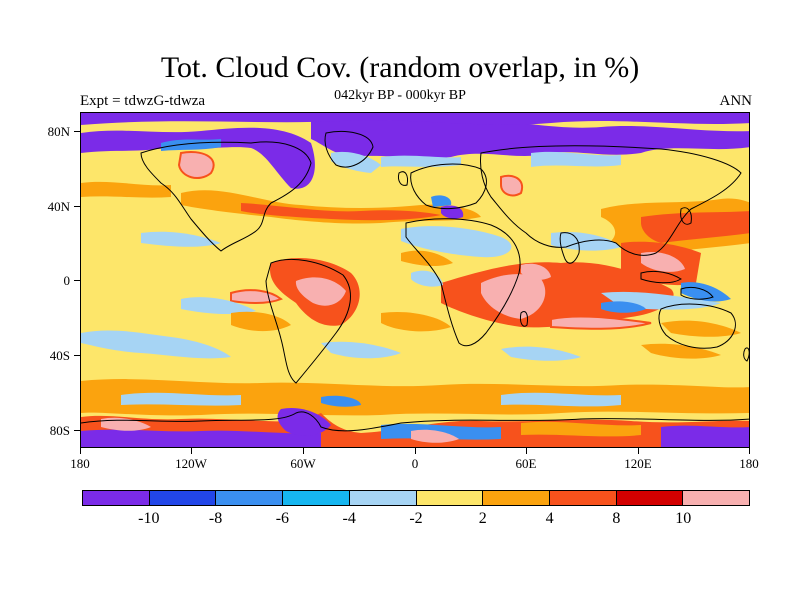 This screenshot has height=600, width=800. I want to click on colorbar-label-8: 10, so click(683, 518).